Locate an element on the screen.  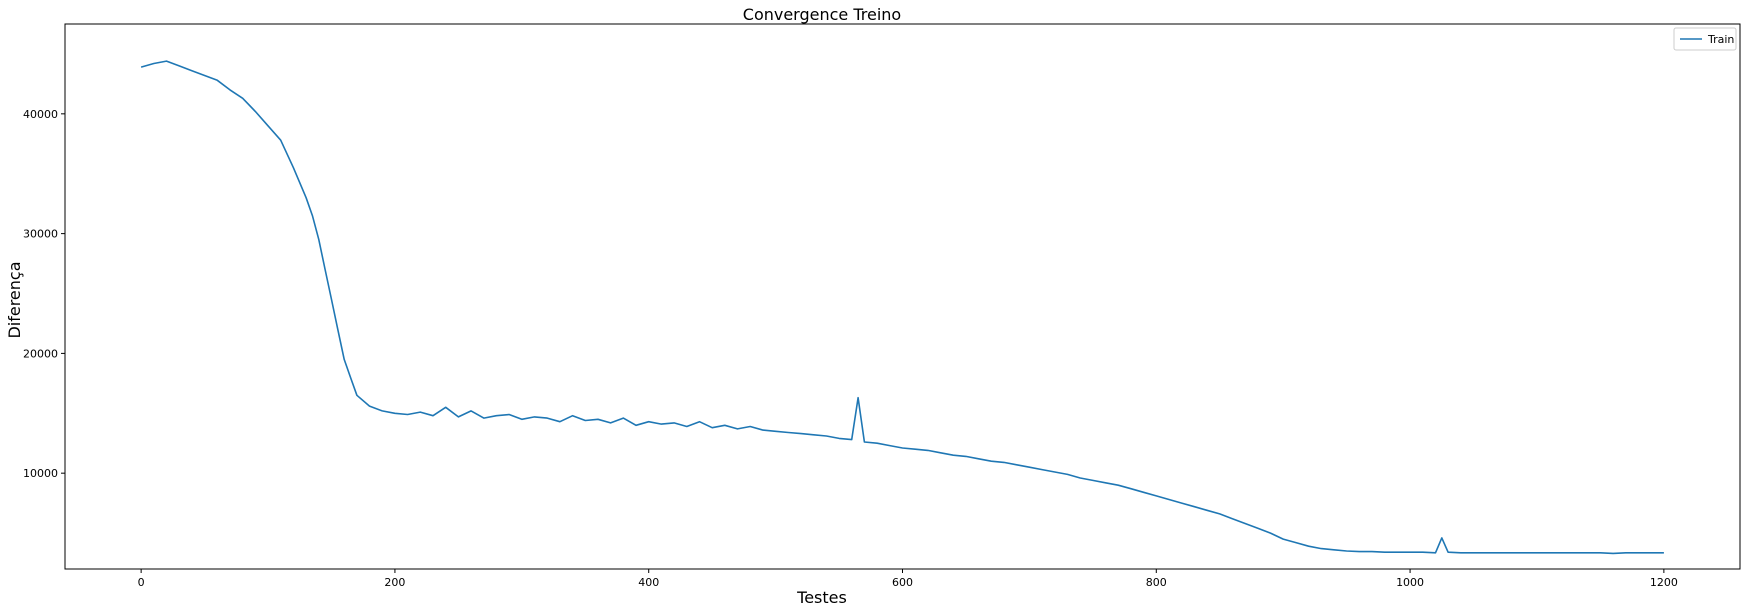
x-axis-title: Testes is located at coordinates (821, 597).